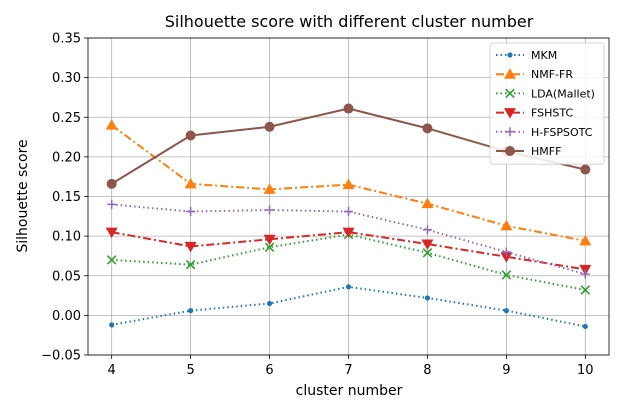  Describe the element at coordinates (563, 93) in the screenshot. I see `legend-label: LDA(Mallet)` at that location.